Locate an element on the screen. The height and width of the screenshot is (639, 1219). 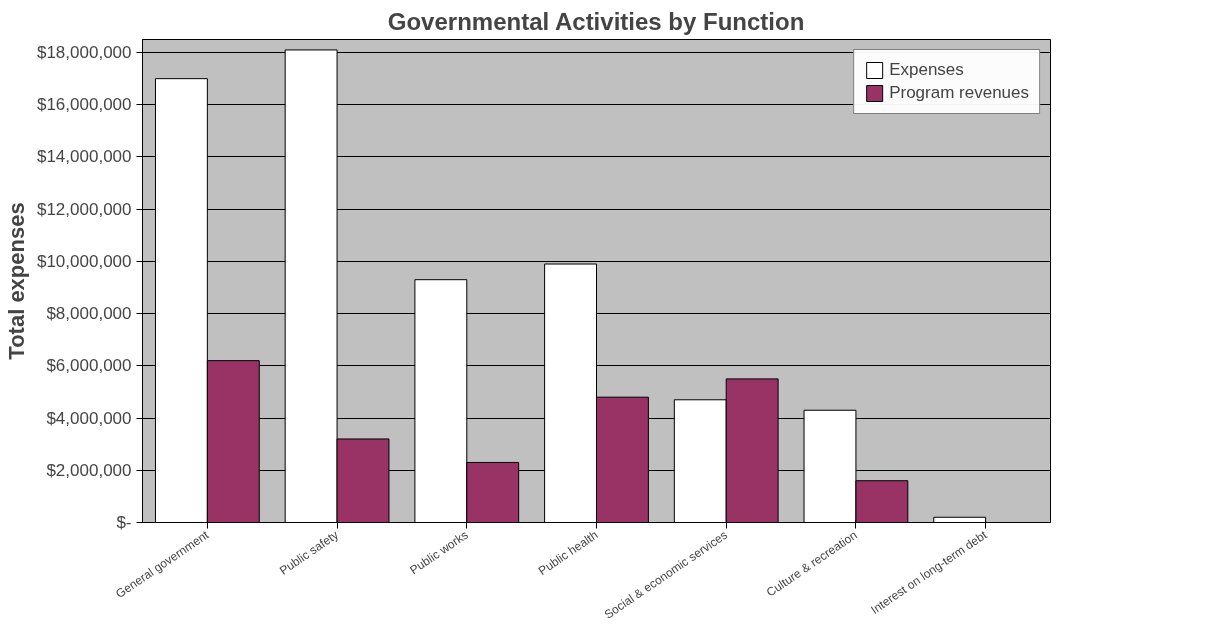
y-tick-label: $8,000,000 is located at coordinates (89, 314).